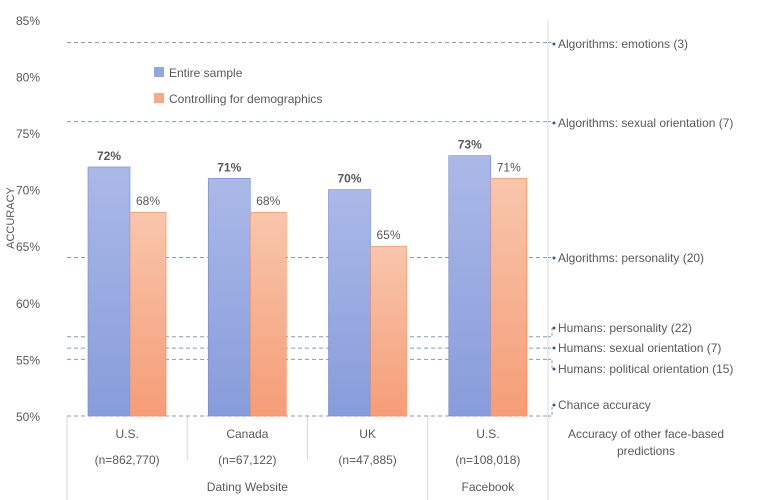 This screenshot has width=758, height=500. I want to click on data-label: 70%, so click(349, 179).